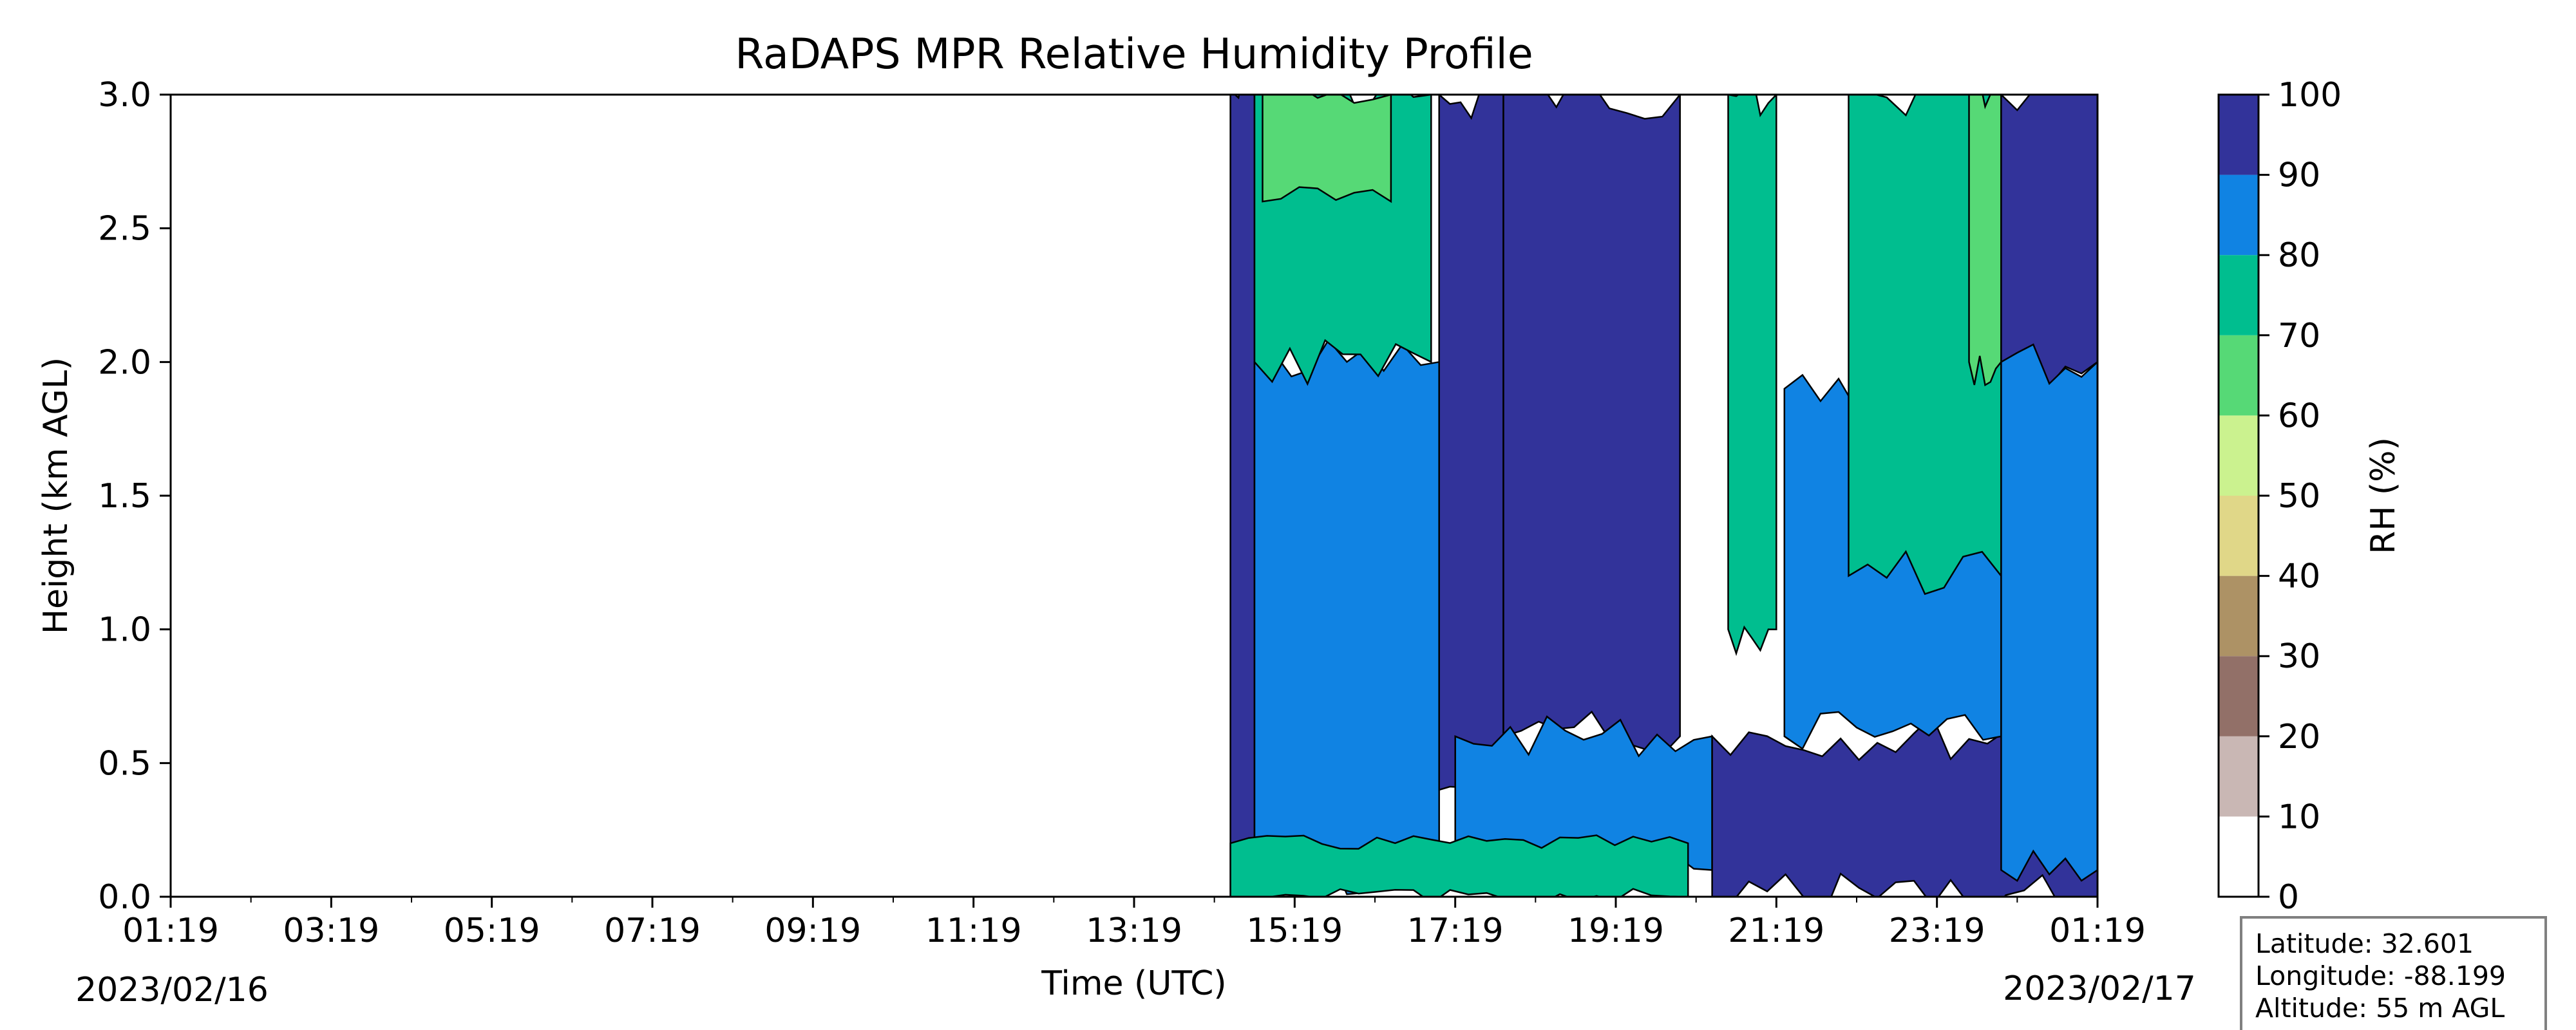  Describe the element at coordinates (2299, 255) in the screenshot. I see `colorbar-tick-label: 80` at that location.